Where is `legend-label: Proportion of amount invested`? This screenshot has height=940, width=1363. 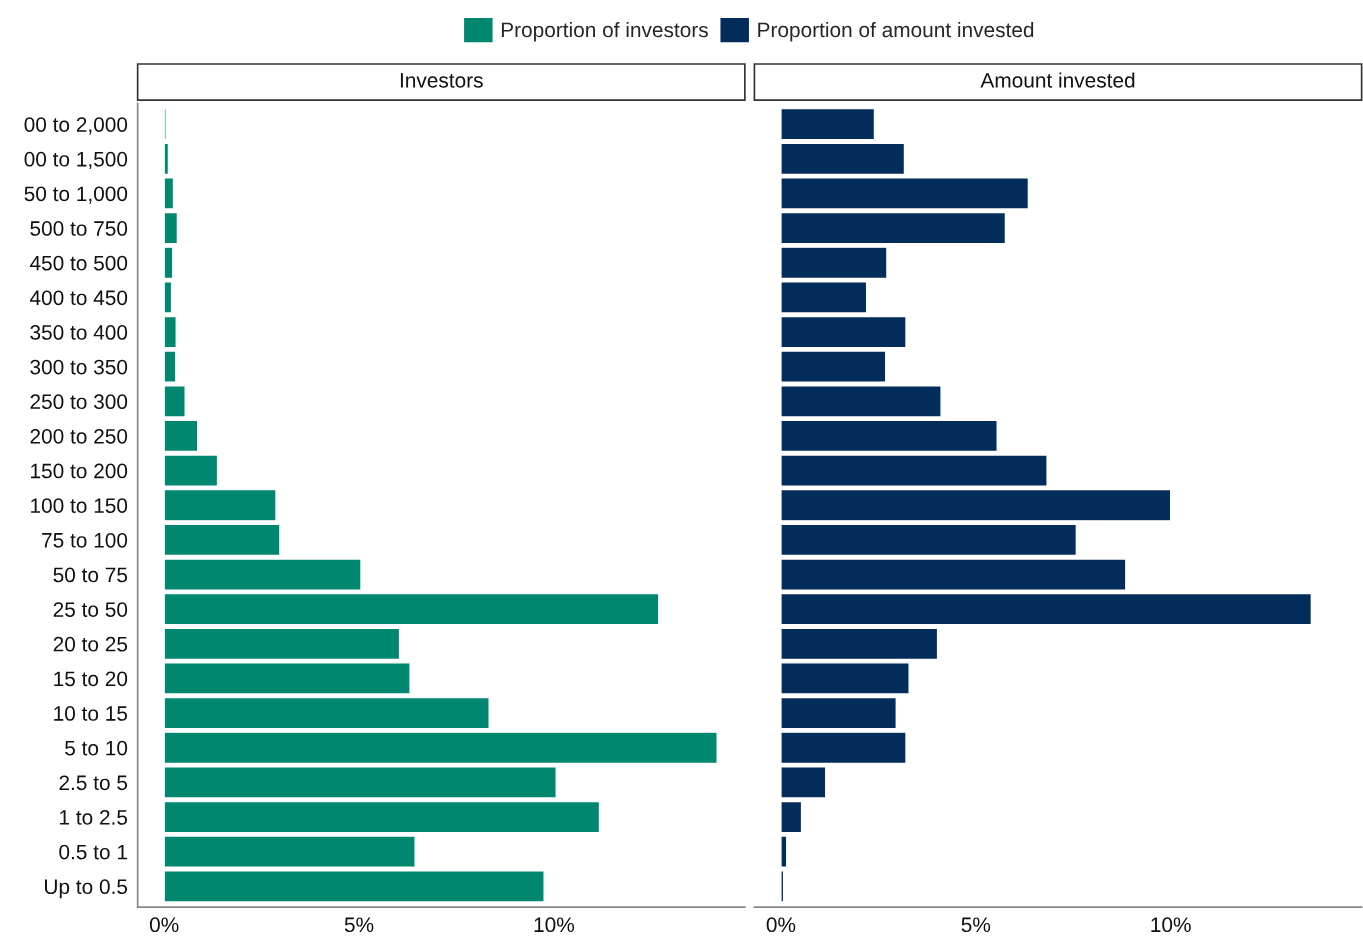
legend-label: Proportion of amount invested is located at coordinates (896, 31).